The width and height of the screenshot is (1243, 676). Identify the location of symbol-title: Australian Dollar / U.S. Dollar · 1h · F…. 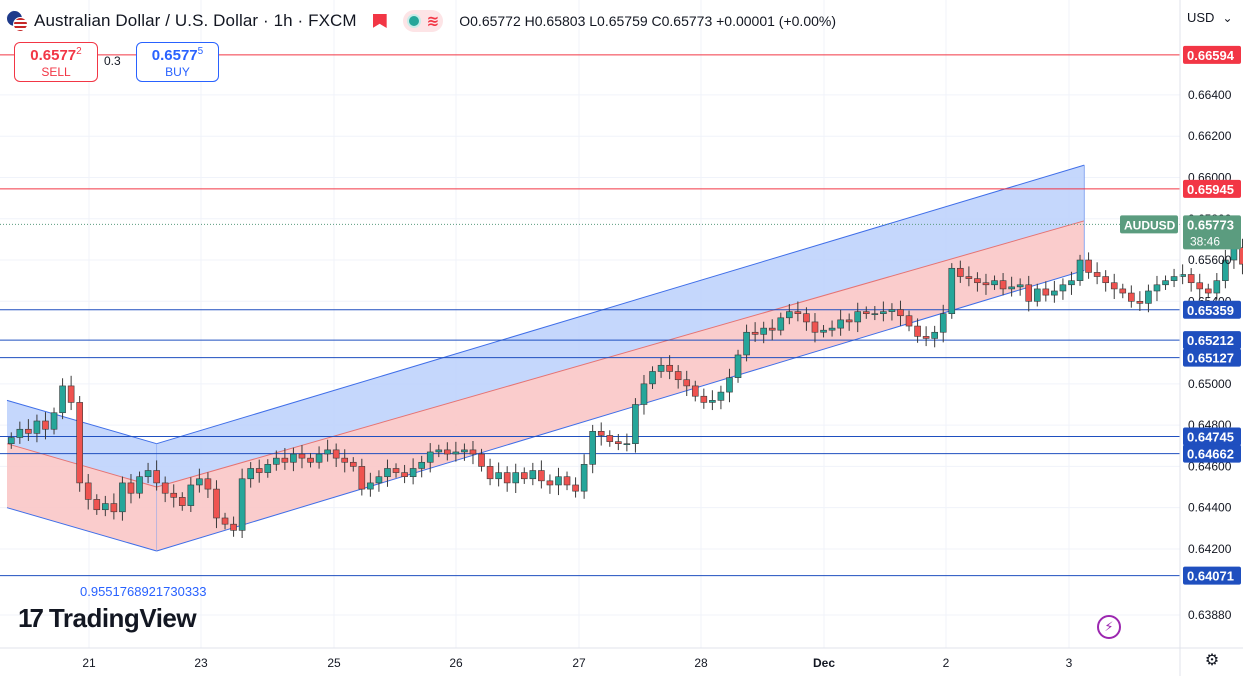
(195, 20).